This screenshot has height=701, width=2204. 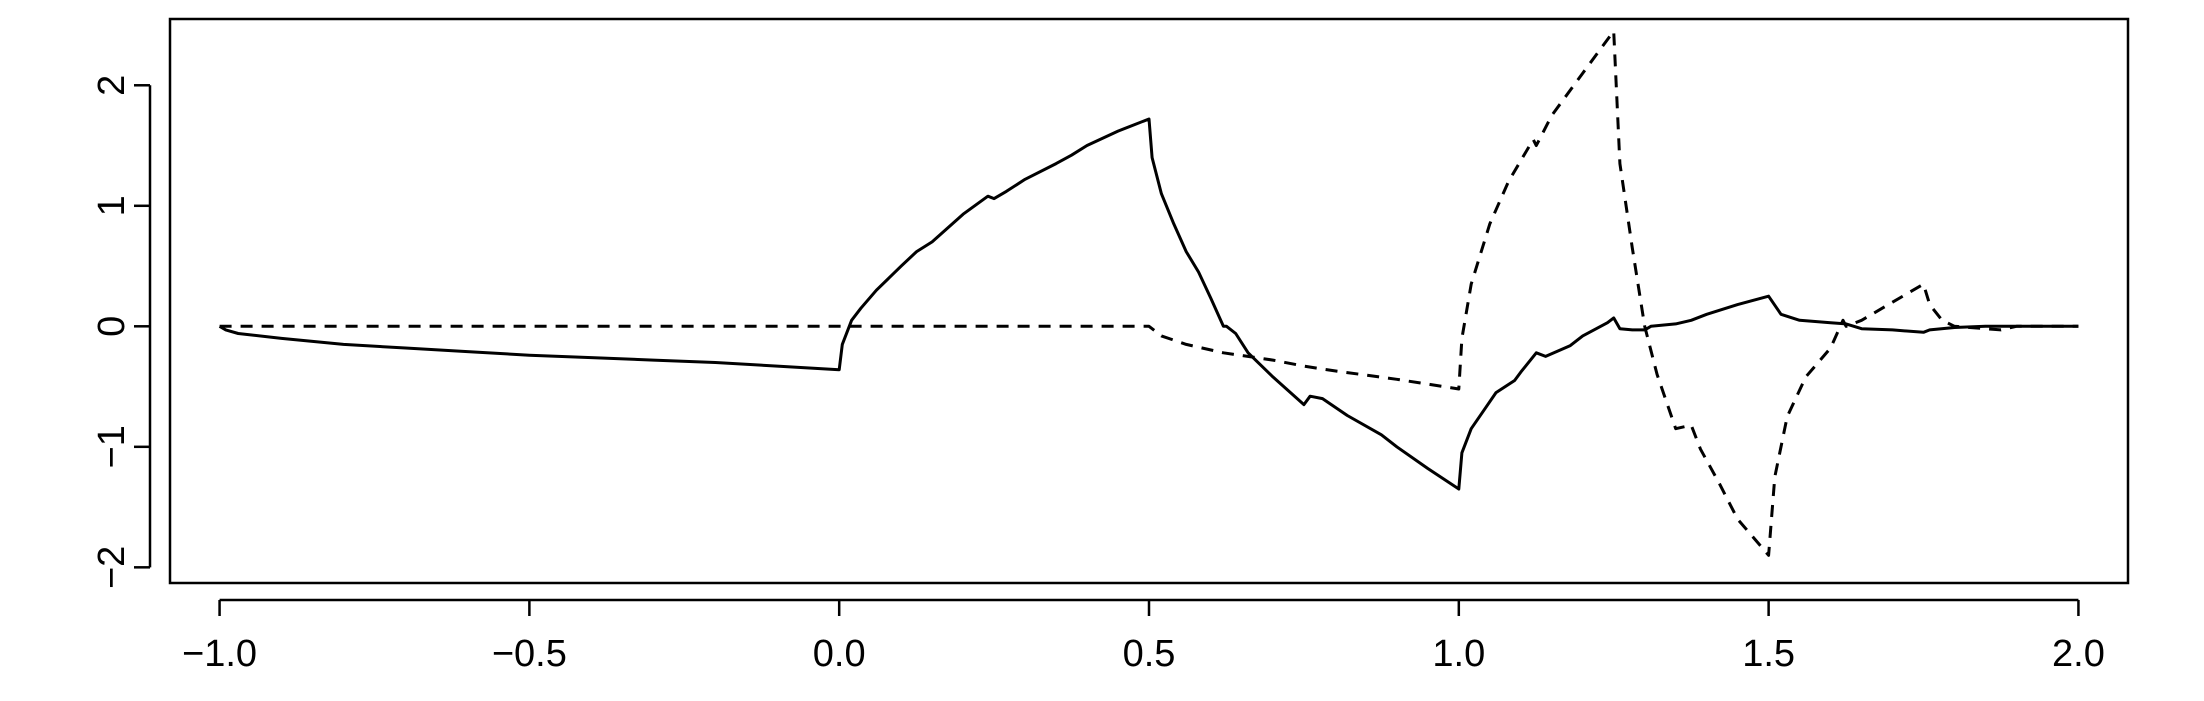 I want to click on x-tick-label: −0.5, so click(x=529, y=654).